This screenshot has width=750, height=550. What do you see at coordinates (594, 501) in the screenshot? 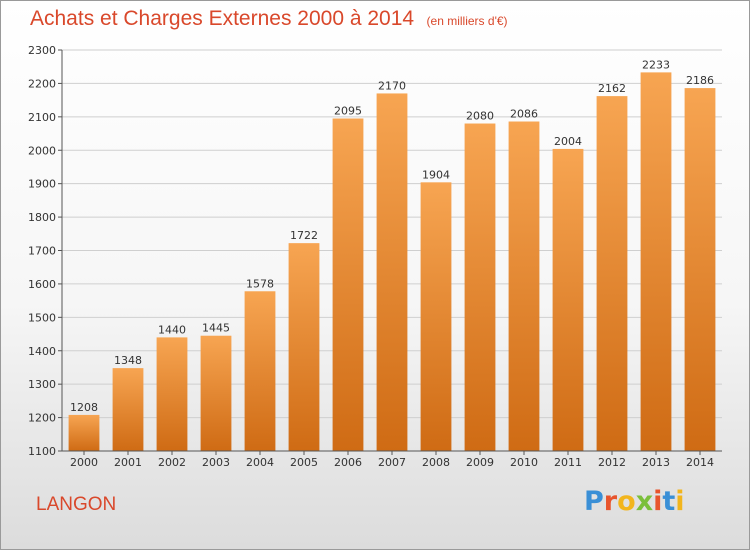
I see `logo-letter: P` at bounding box center [594, 501].